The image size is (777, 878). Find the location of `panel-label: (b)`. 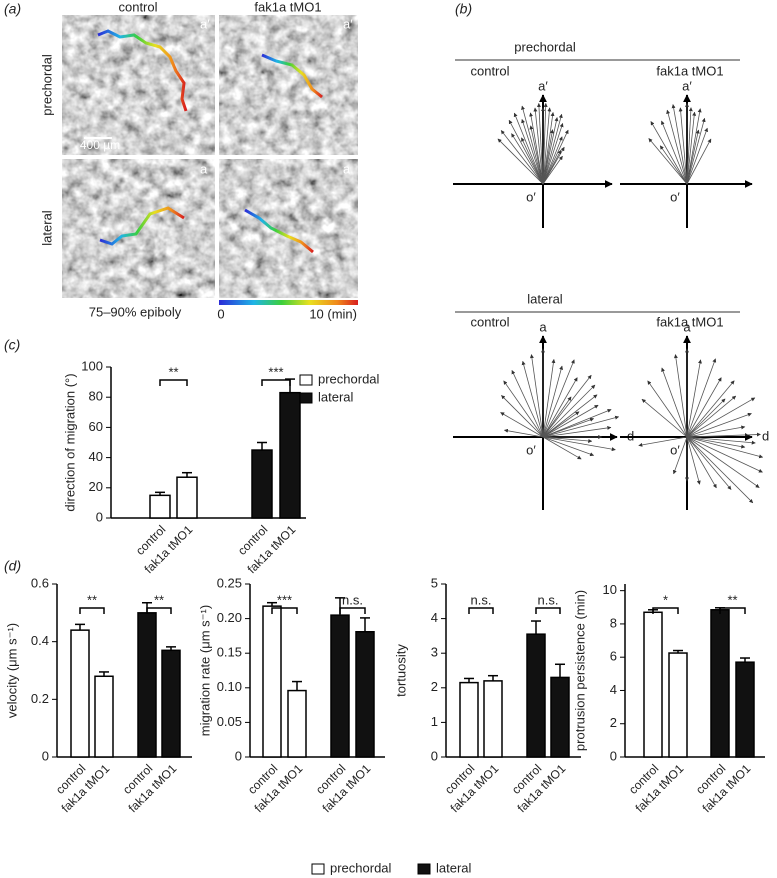

panel-label: (b) is located at coordinates (463, 9).